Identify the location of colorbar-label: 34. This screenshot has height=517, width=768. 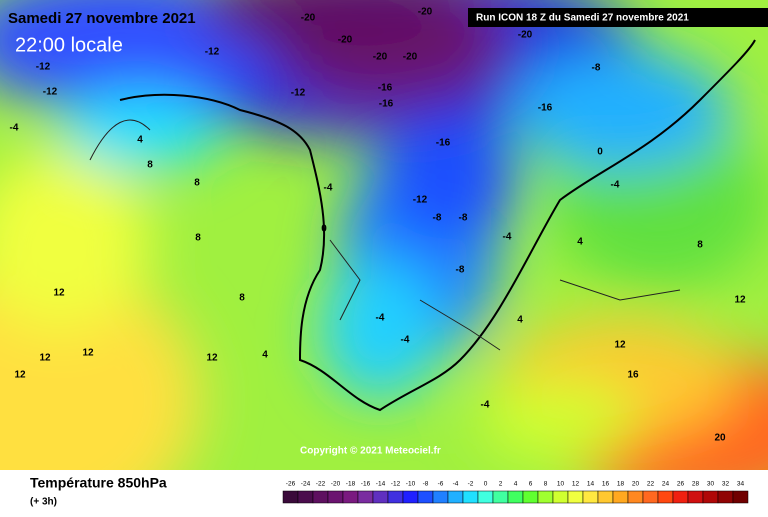
(741, 484).